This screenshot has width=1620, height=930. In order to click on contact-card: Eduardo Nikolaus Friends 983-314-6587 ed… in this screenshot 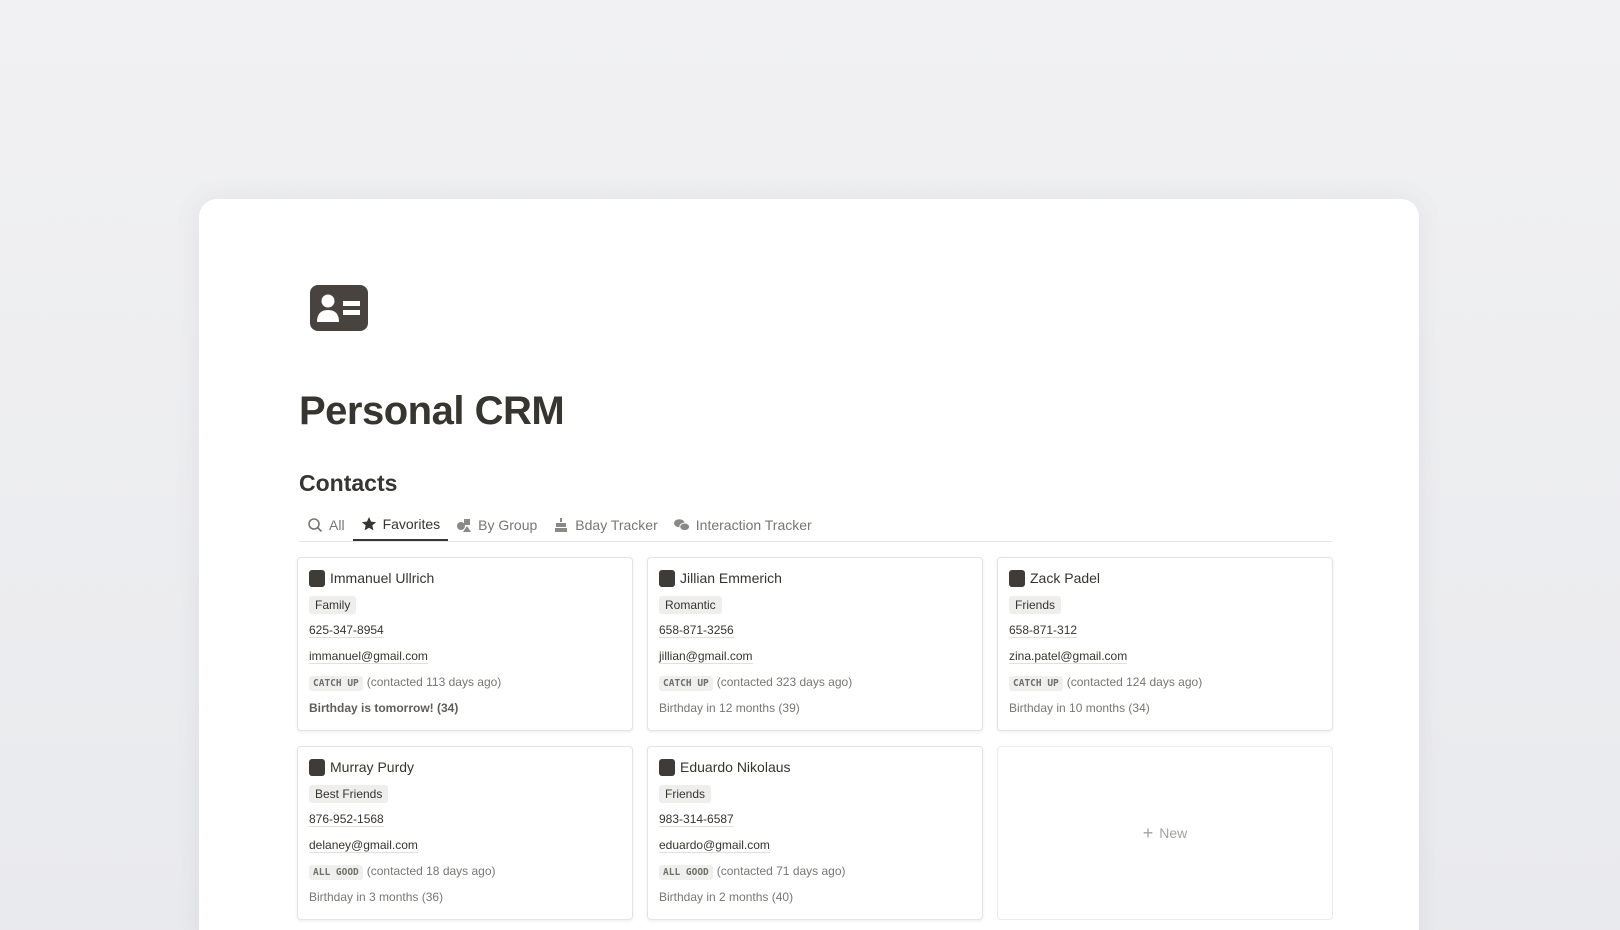, I will do `click(815, 833)`.